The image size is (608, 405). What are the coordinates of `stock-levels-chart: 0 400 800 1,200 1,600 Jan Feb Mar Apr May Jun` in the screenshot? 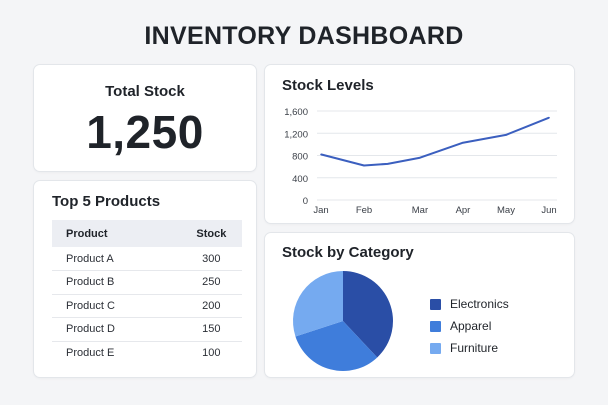 It's located at (420, 161).